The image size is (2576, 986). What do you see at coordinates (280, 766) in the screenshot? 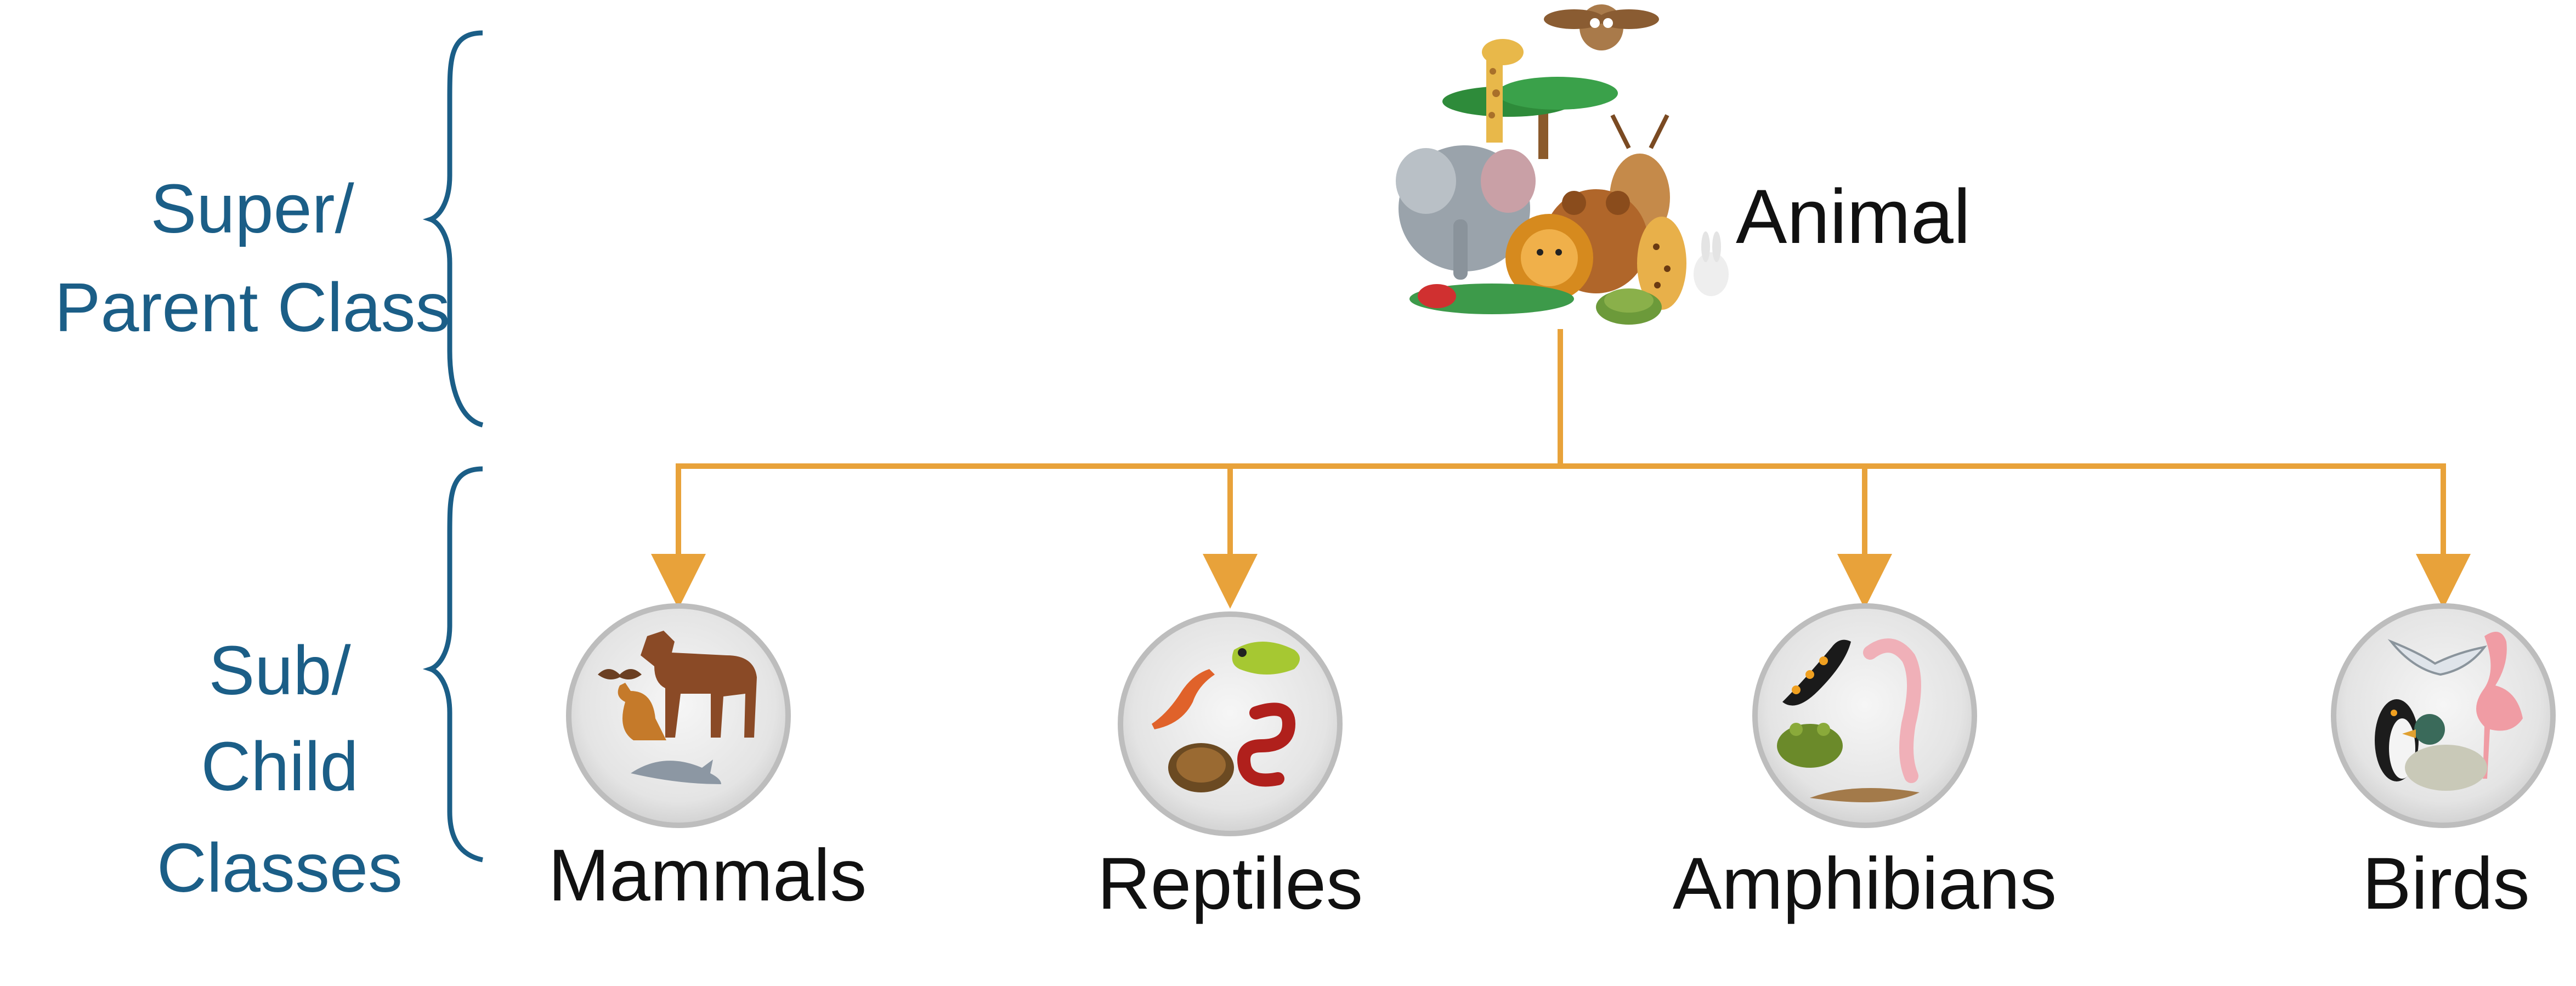
I see `sub-class-label-line2: Child` at bounding box center [280, 766].